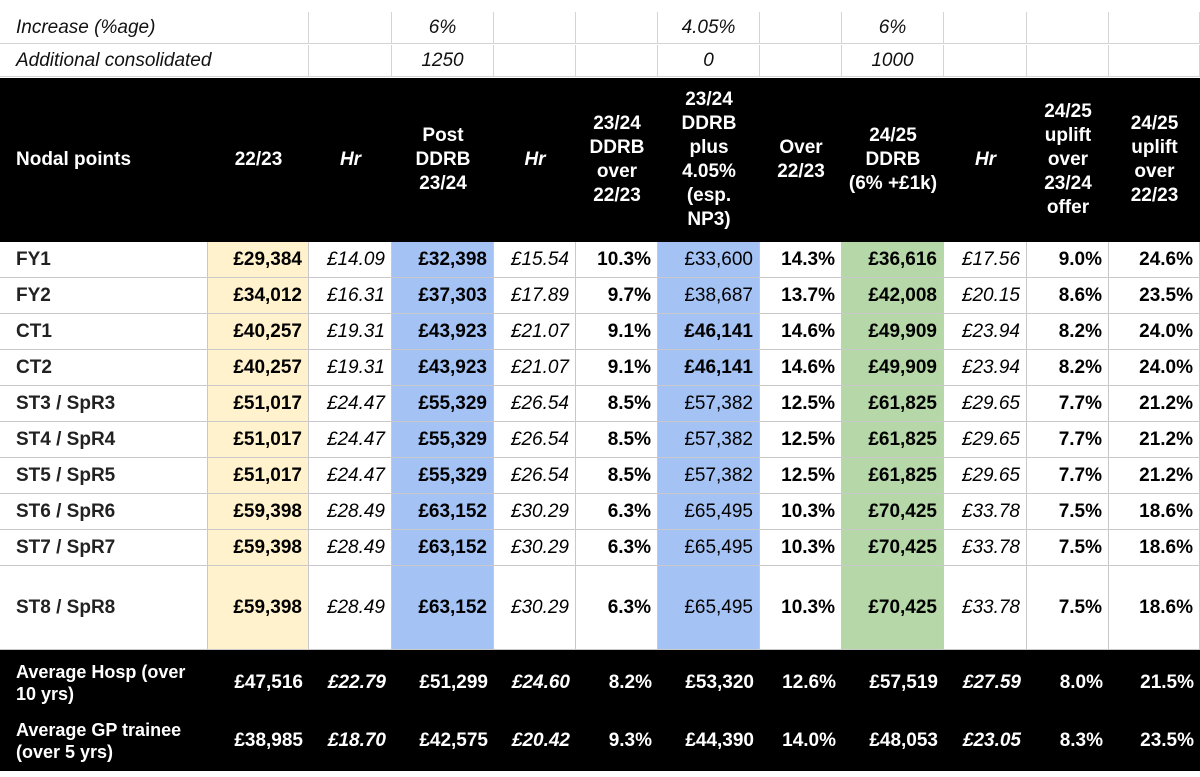 This screenshot has width=1200, height=777. What do you see at coordinates (350, 260) in the screenshot?
I see `hr-2223-cell: £14.09` at bounding box center [350, 260].